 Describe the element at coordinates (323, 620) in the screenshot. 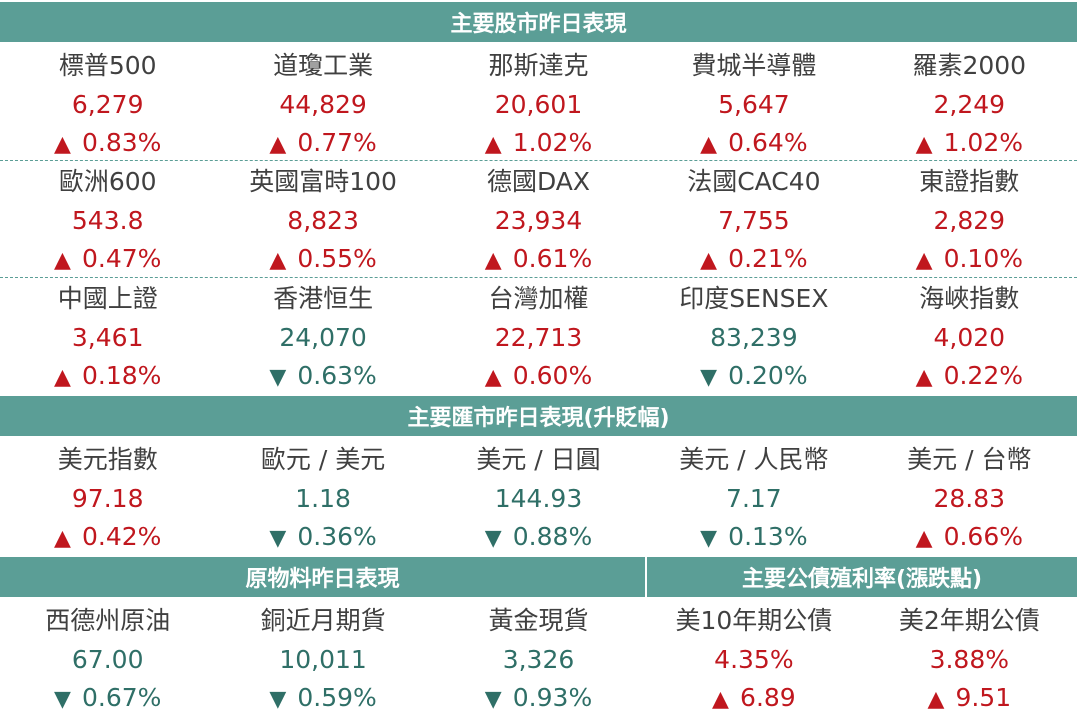

I see `quote-name: 銅近月期貨` at that location.